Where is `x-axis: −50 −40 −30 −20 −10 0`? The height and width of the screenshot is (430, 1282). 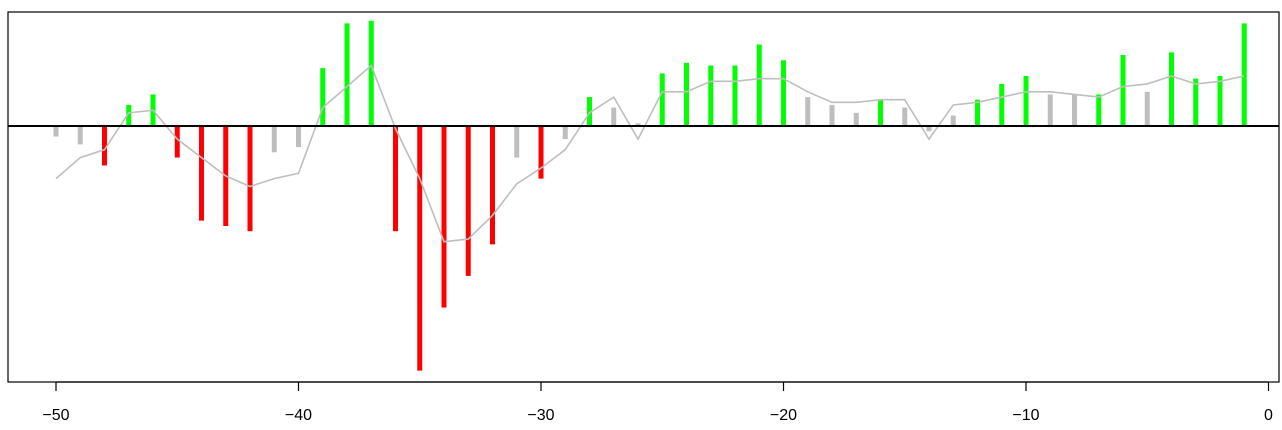
x-axis: −50 −40 −30 −20 −10 0 is located at coordinates (657, 402).